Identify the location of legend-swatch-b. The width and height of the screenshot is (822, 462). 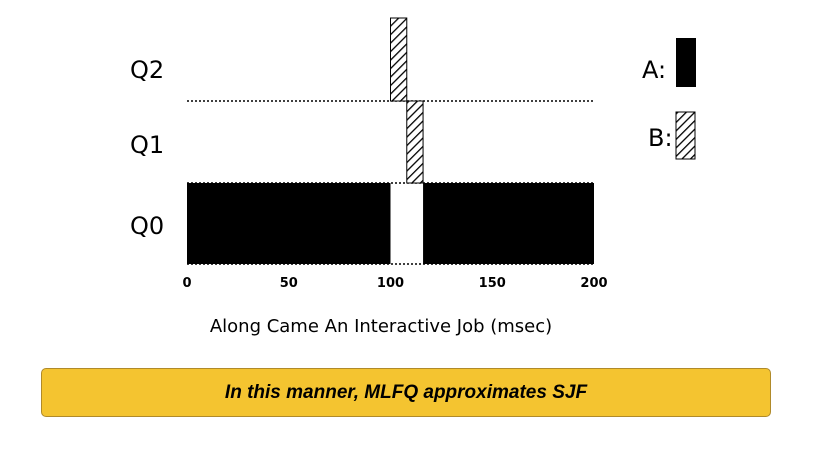
(685, 135).